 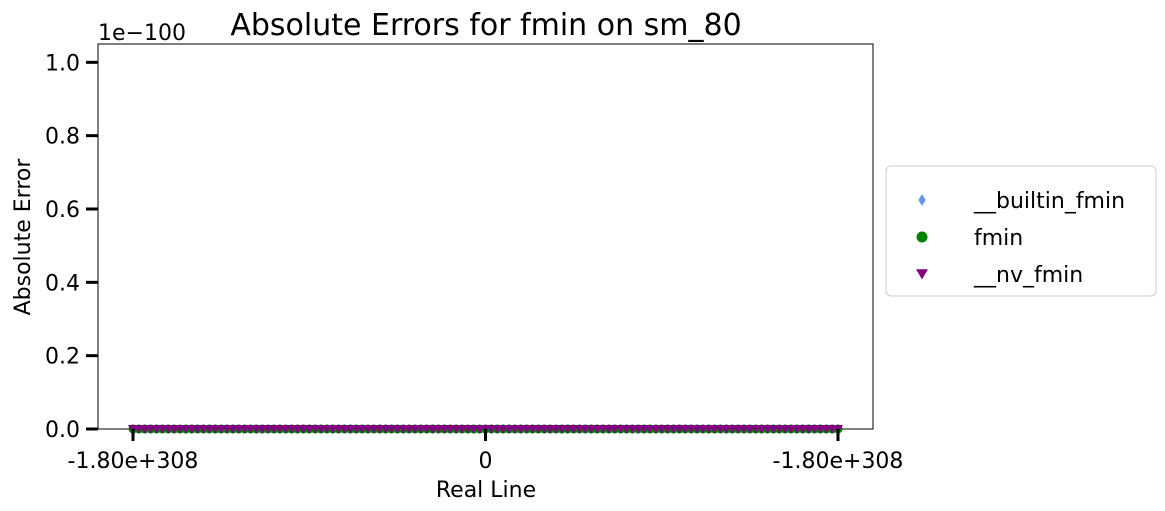 What do you see at coordinates (62, 283) in the screenshot?
I see `y-tick-label: 0.4` at bounding box center [62, 283].